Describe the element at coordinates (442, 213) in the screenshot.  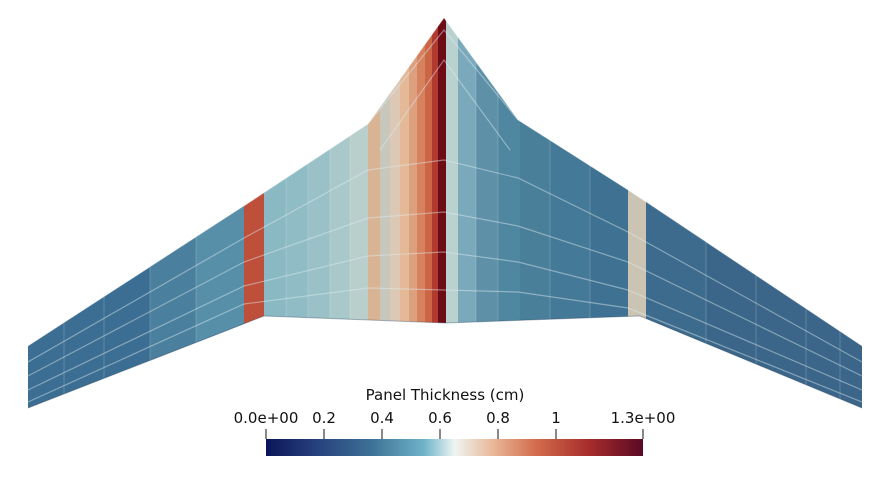
I see `root-spar-strip` at that location.